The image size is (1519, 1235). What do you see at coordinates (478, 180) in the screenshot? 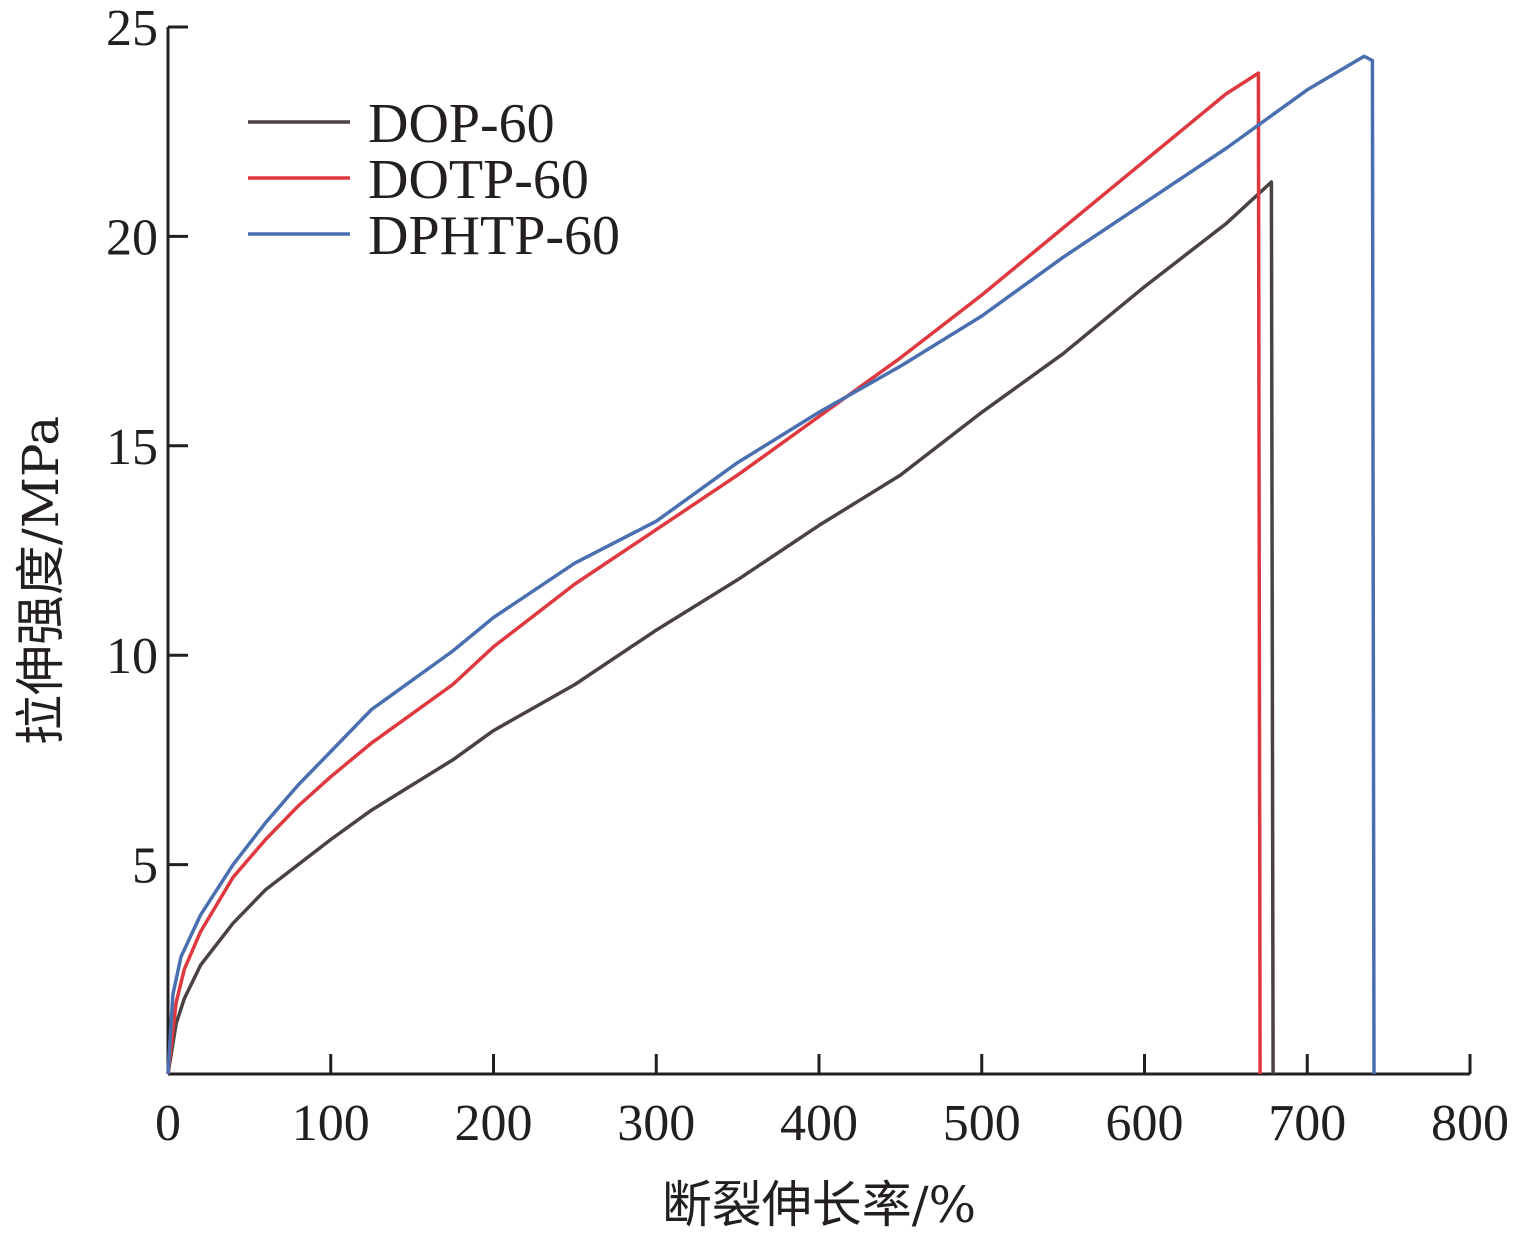
I see `legend-label-dotp-60: DOTP-60` at bounding box center [478, 180].